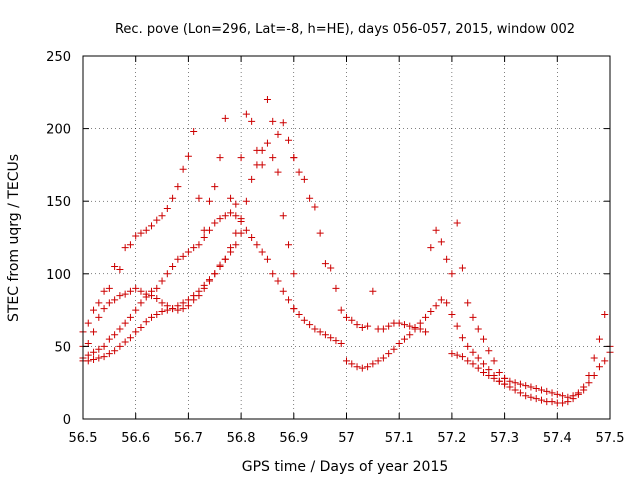  What do you see at coordinates (67, 420) in the screenshot?
I see `y-tick-label: 0` at bounding box center [67, 420].